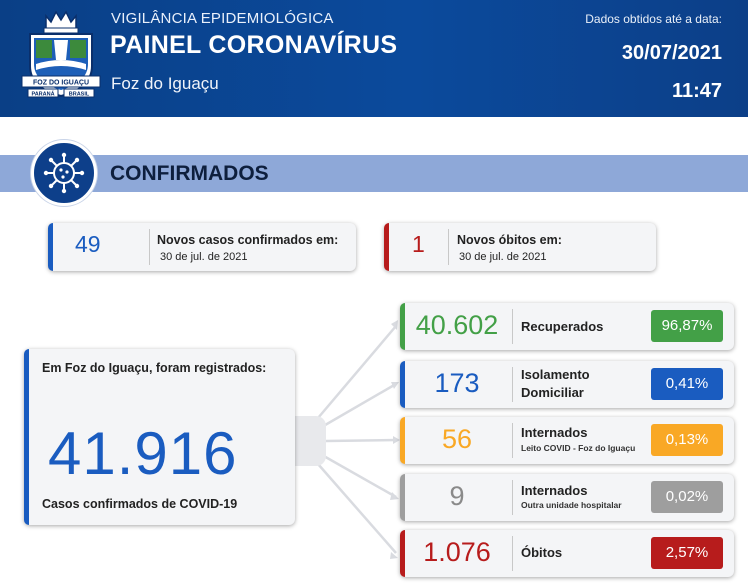 This screenshot has height=585, width=748. Describe the element at coordinates (140, 504) in the screenshot. I see `total-cases-subtitle: Casos confirmados de COVID-19` at that location.